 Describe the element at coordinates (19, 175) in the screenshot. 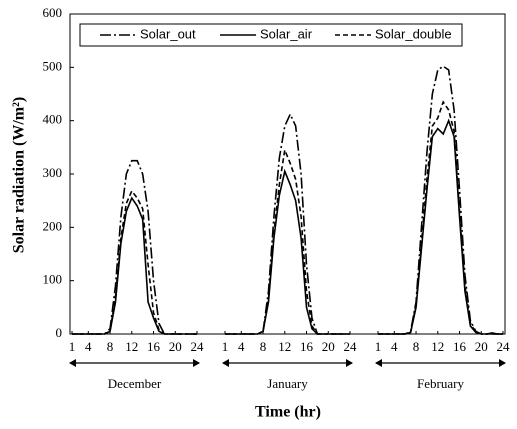

I see `y-axis-label: Solar radiation (W/m²)` at that location.